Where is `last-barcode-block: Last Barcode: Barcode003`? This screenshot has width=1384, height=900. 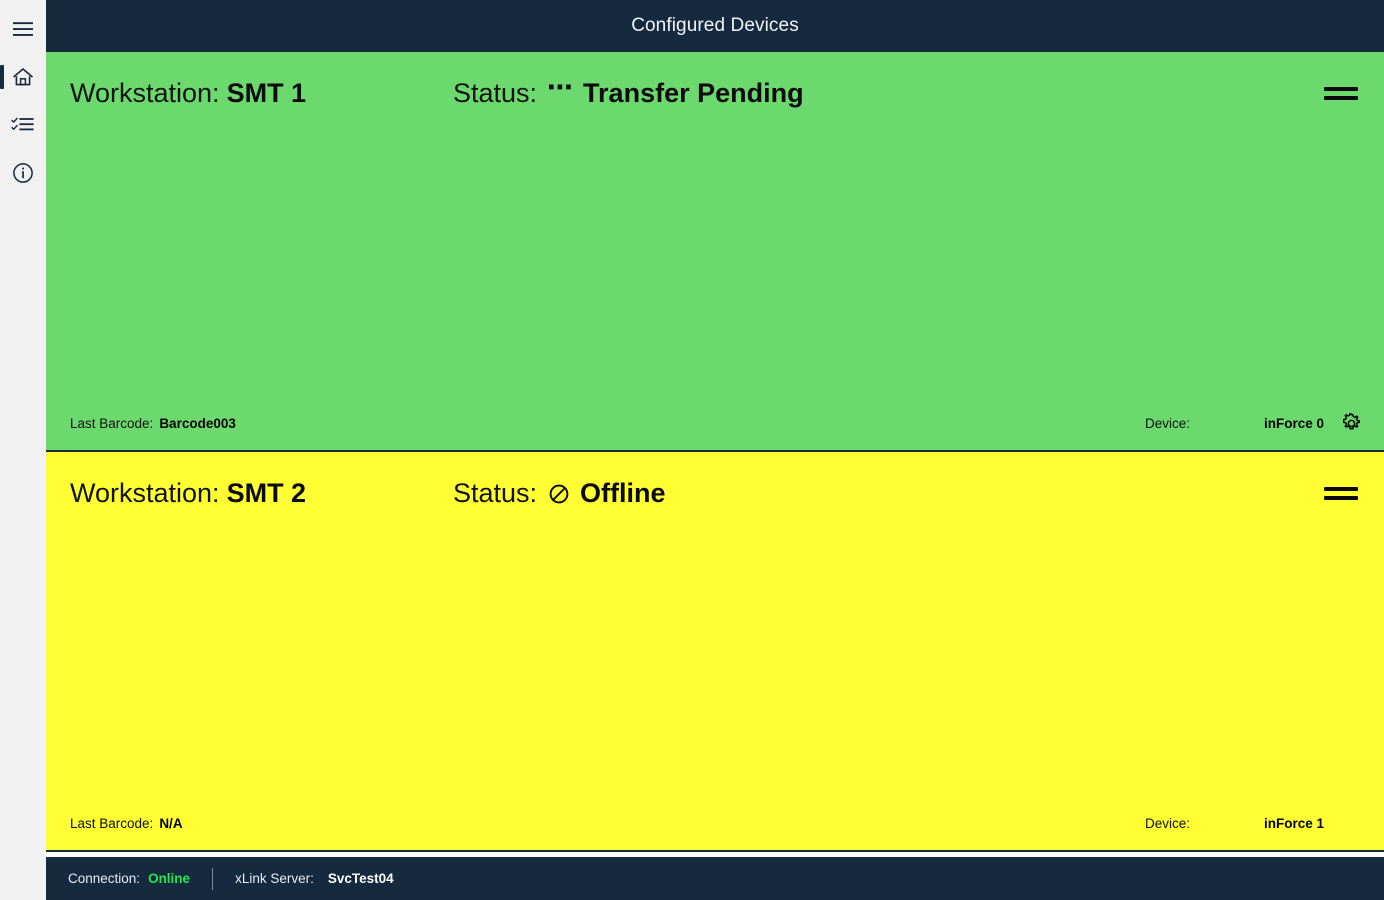
last-barcode-block: Last Barcode: Barcode003 is located at coordinates (153, 423).